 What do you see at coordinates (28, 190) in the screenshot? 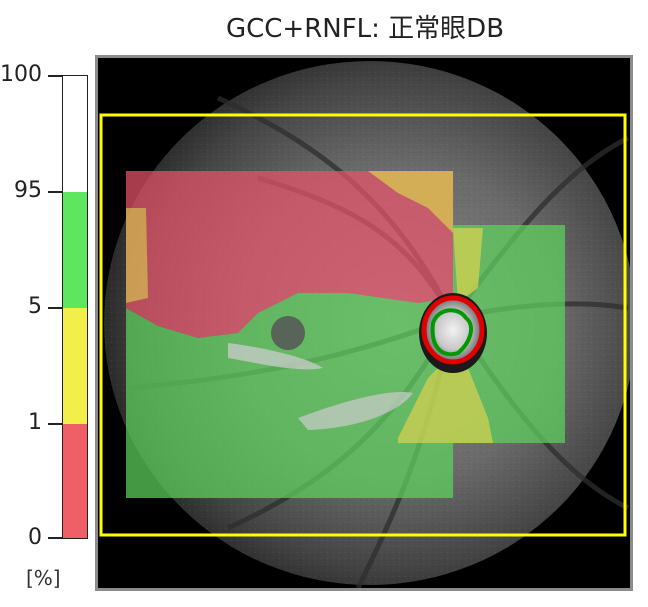
I see `scale-label-95: 95` at bounding box center [28, 190].